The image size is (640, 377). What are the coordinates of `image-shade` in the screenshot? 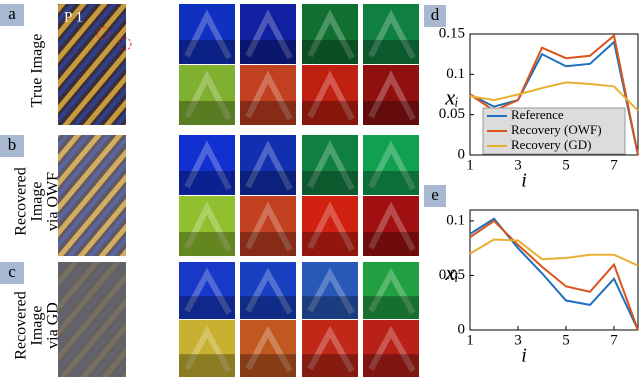 It's located at (92, 319).